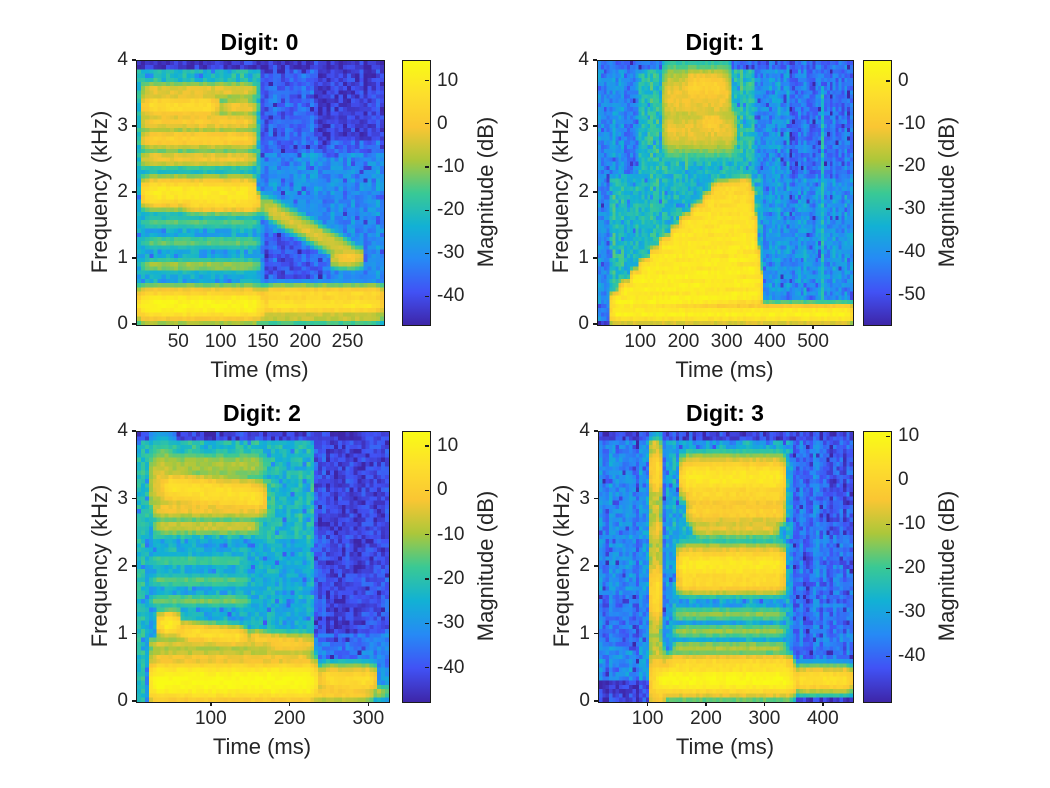 The image size is (1050, 788). What do you see at coordinates (178, 341) in the screenshot?
I see `x-tick-label: 50` at bounding box center [178, 341].